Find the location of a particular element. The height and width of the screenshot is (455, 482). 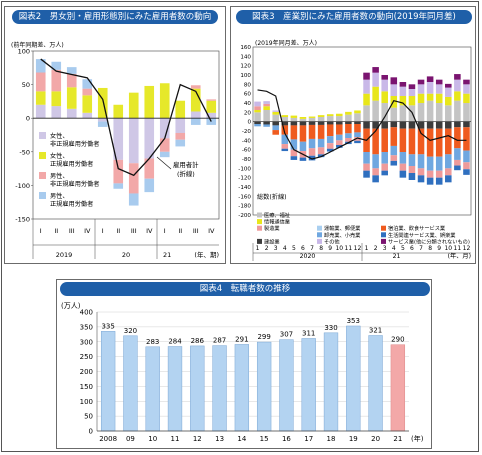

fig3-ytick-label: 160 is located at coordinates (245, 48).